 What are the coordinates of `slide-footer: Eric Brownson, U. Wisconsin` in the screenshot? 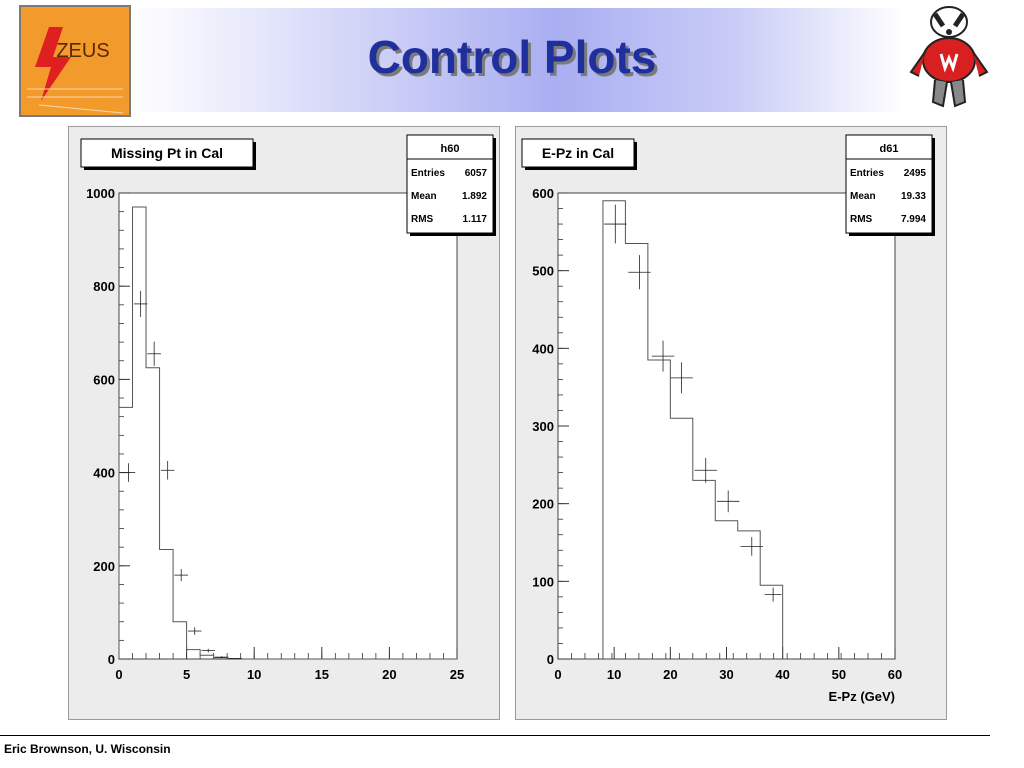 It's located at (87, 749).